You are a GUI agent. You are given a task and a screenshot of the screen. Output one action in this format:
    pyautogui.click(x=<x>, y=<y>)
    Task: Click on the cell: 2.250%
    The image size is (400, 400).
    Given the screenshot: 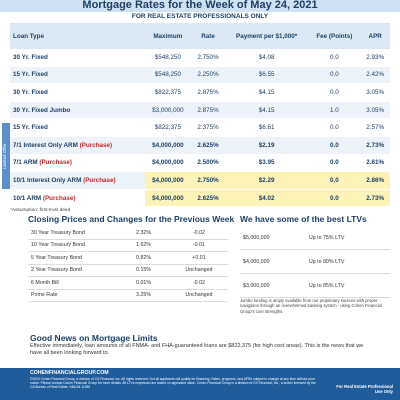 What is the action you would take?
    pyautogui.click(x=208, y=75)
    